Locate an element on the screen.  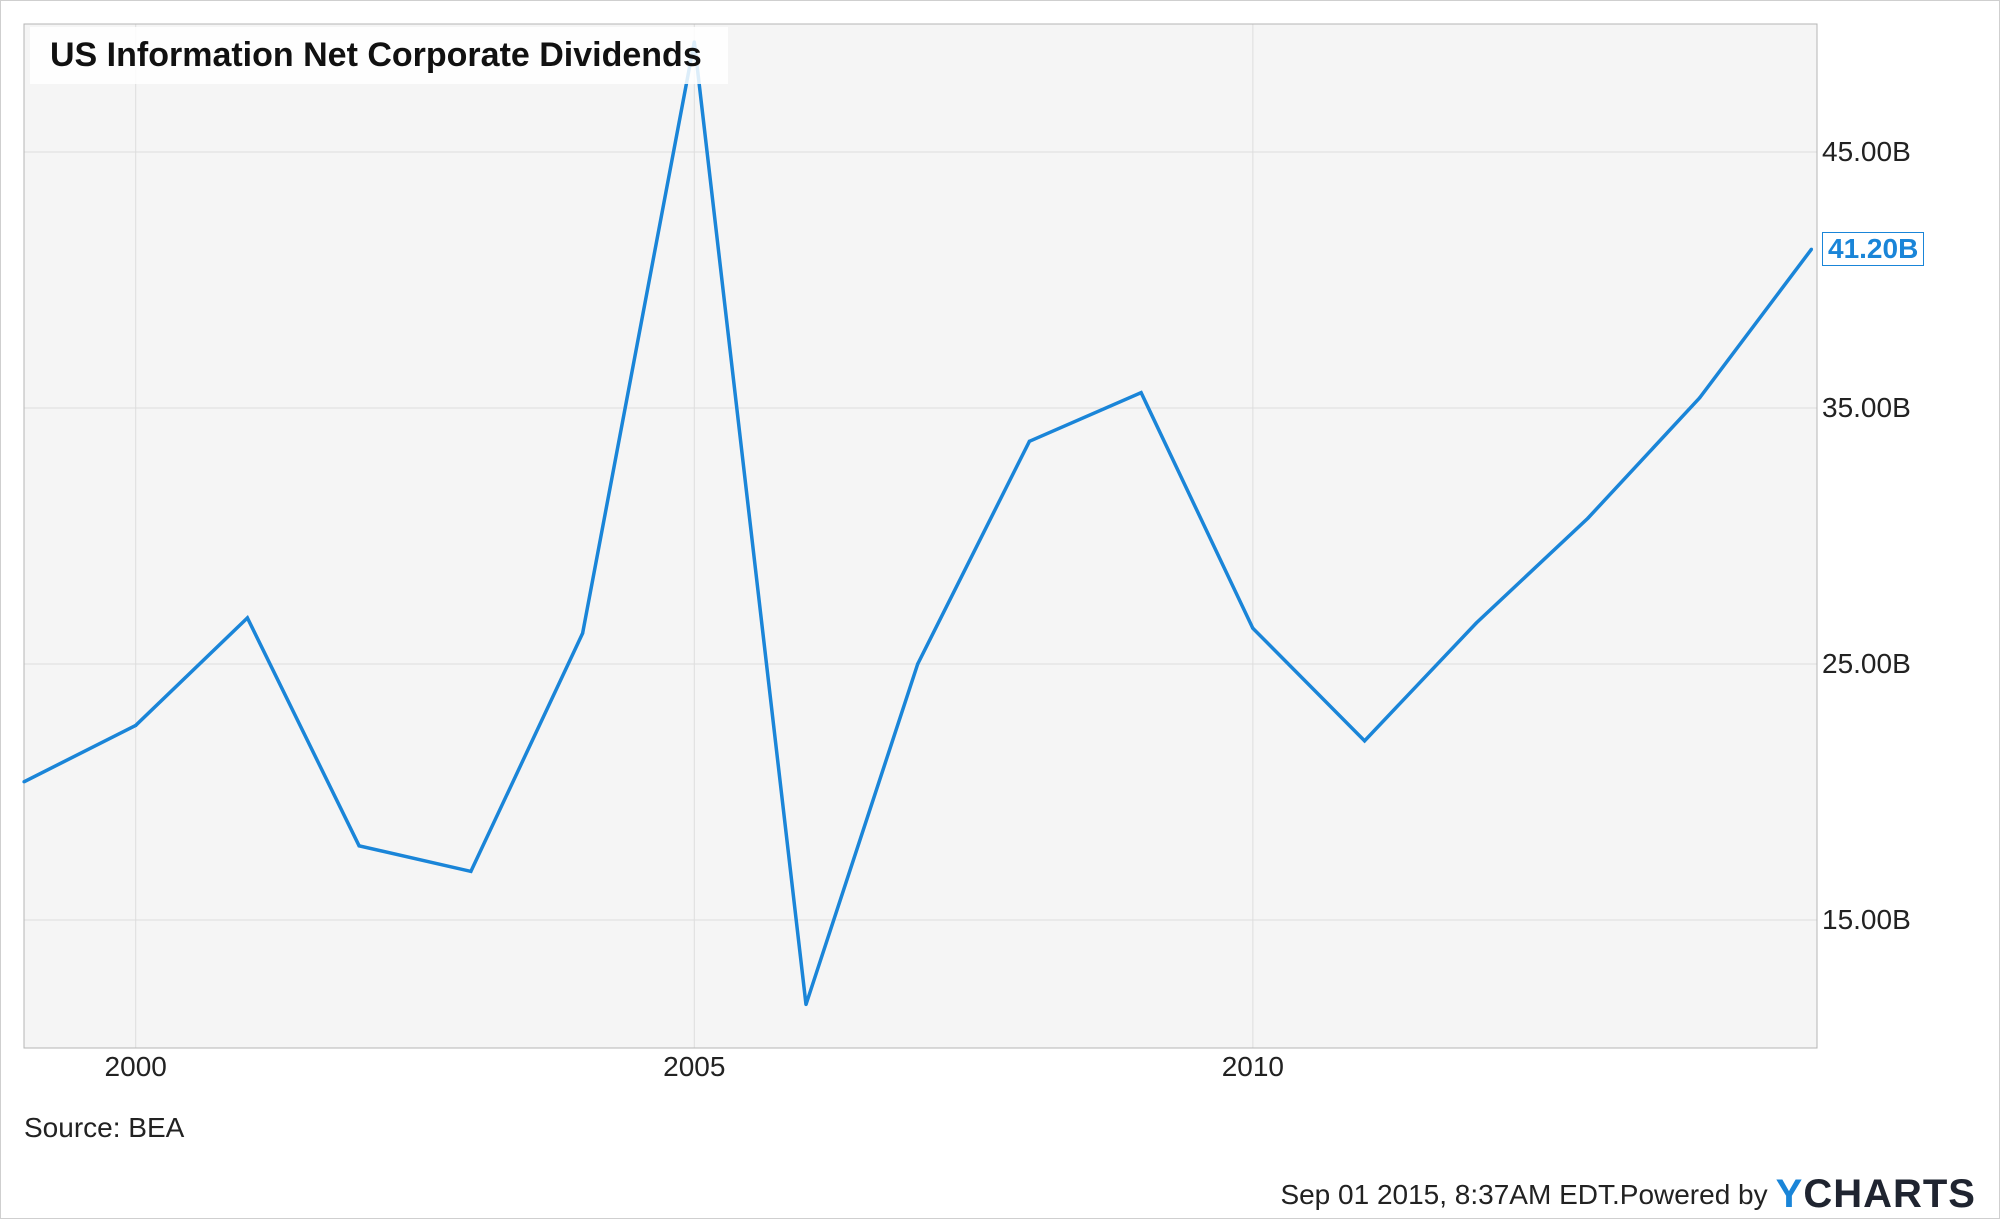
chart-title-box: US Information Net Corporate Dividends is located at coordinates (379, 55).